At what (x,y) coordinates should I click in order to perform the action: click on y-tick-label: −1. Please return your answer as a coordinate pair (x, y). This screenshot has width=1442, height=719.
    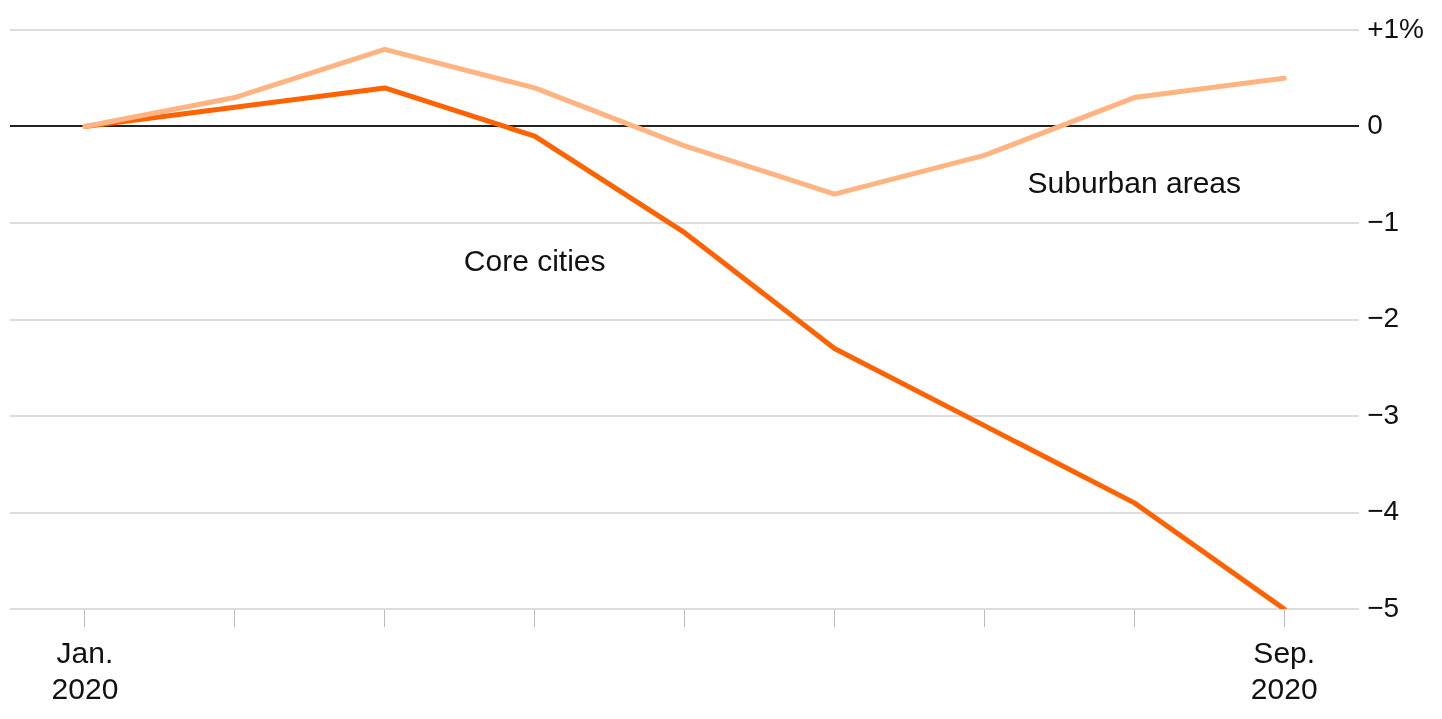
    Looking at the image, I should click on (1383, 221).